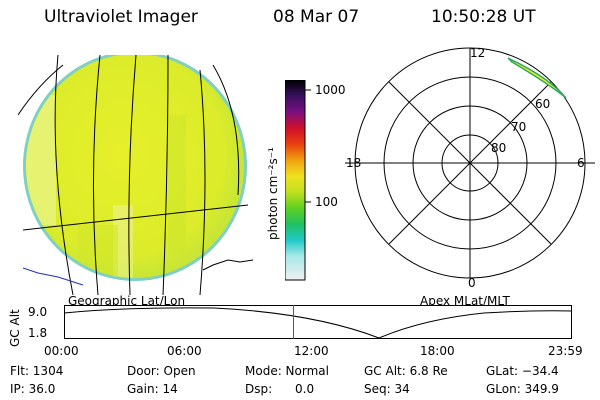  I want to click on mlt-label-0: 0, so click(472, 283).